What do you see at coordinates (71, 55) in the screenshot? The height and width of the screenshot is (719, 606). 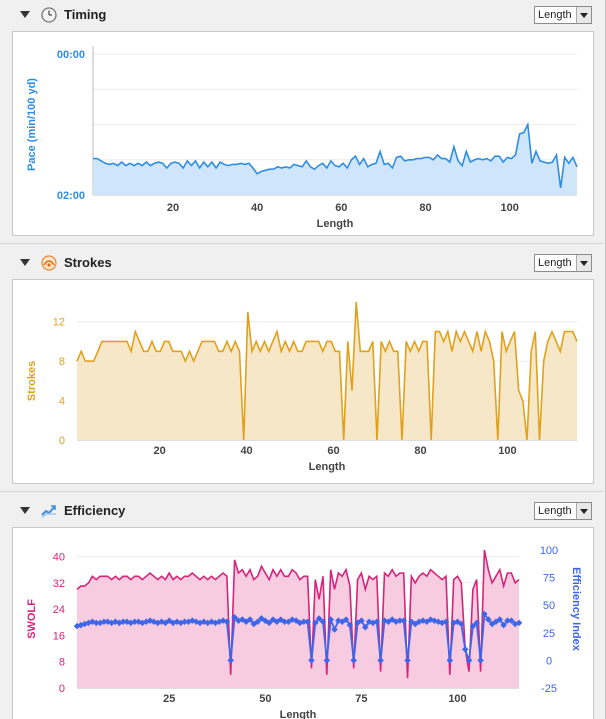 I see `y-tick-label: 00:00` at bounding box center [71, 55].